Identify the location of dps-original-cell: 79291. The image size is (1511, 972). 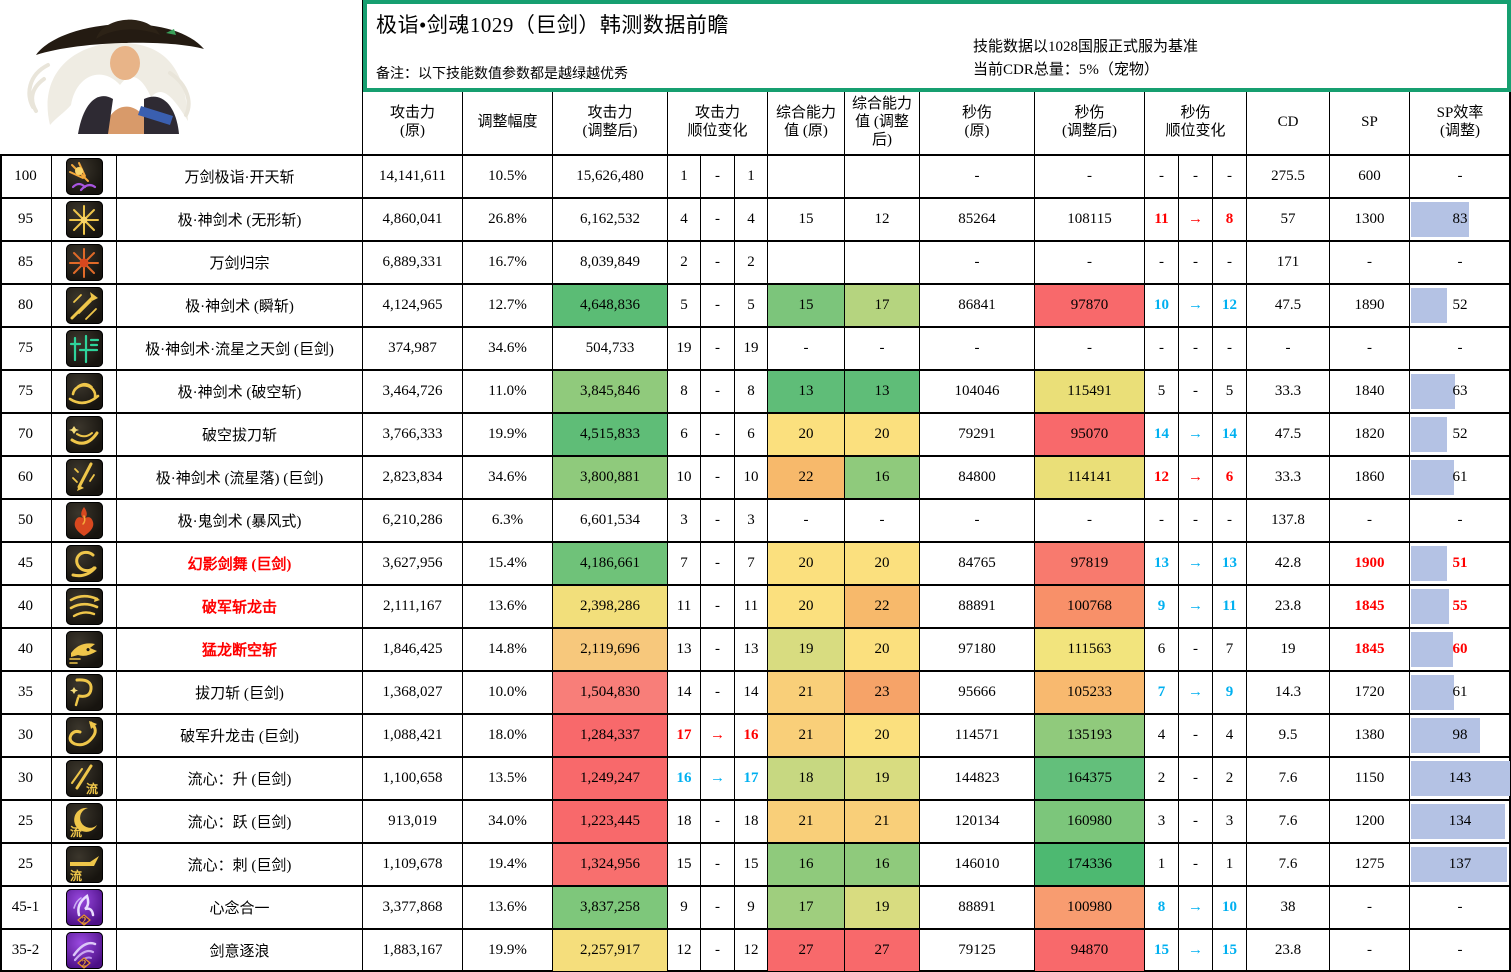
(977, 435).